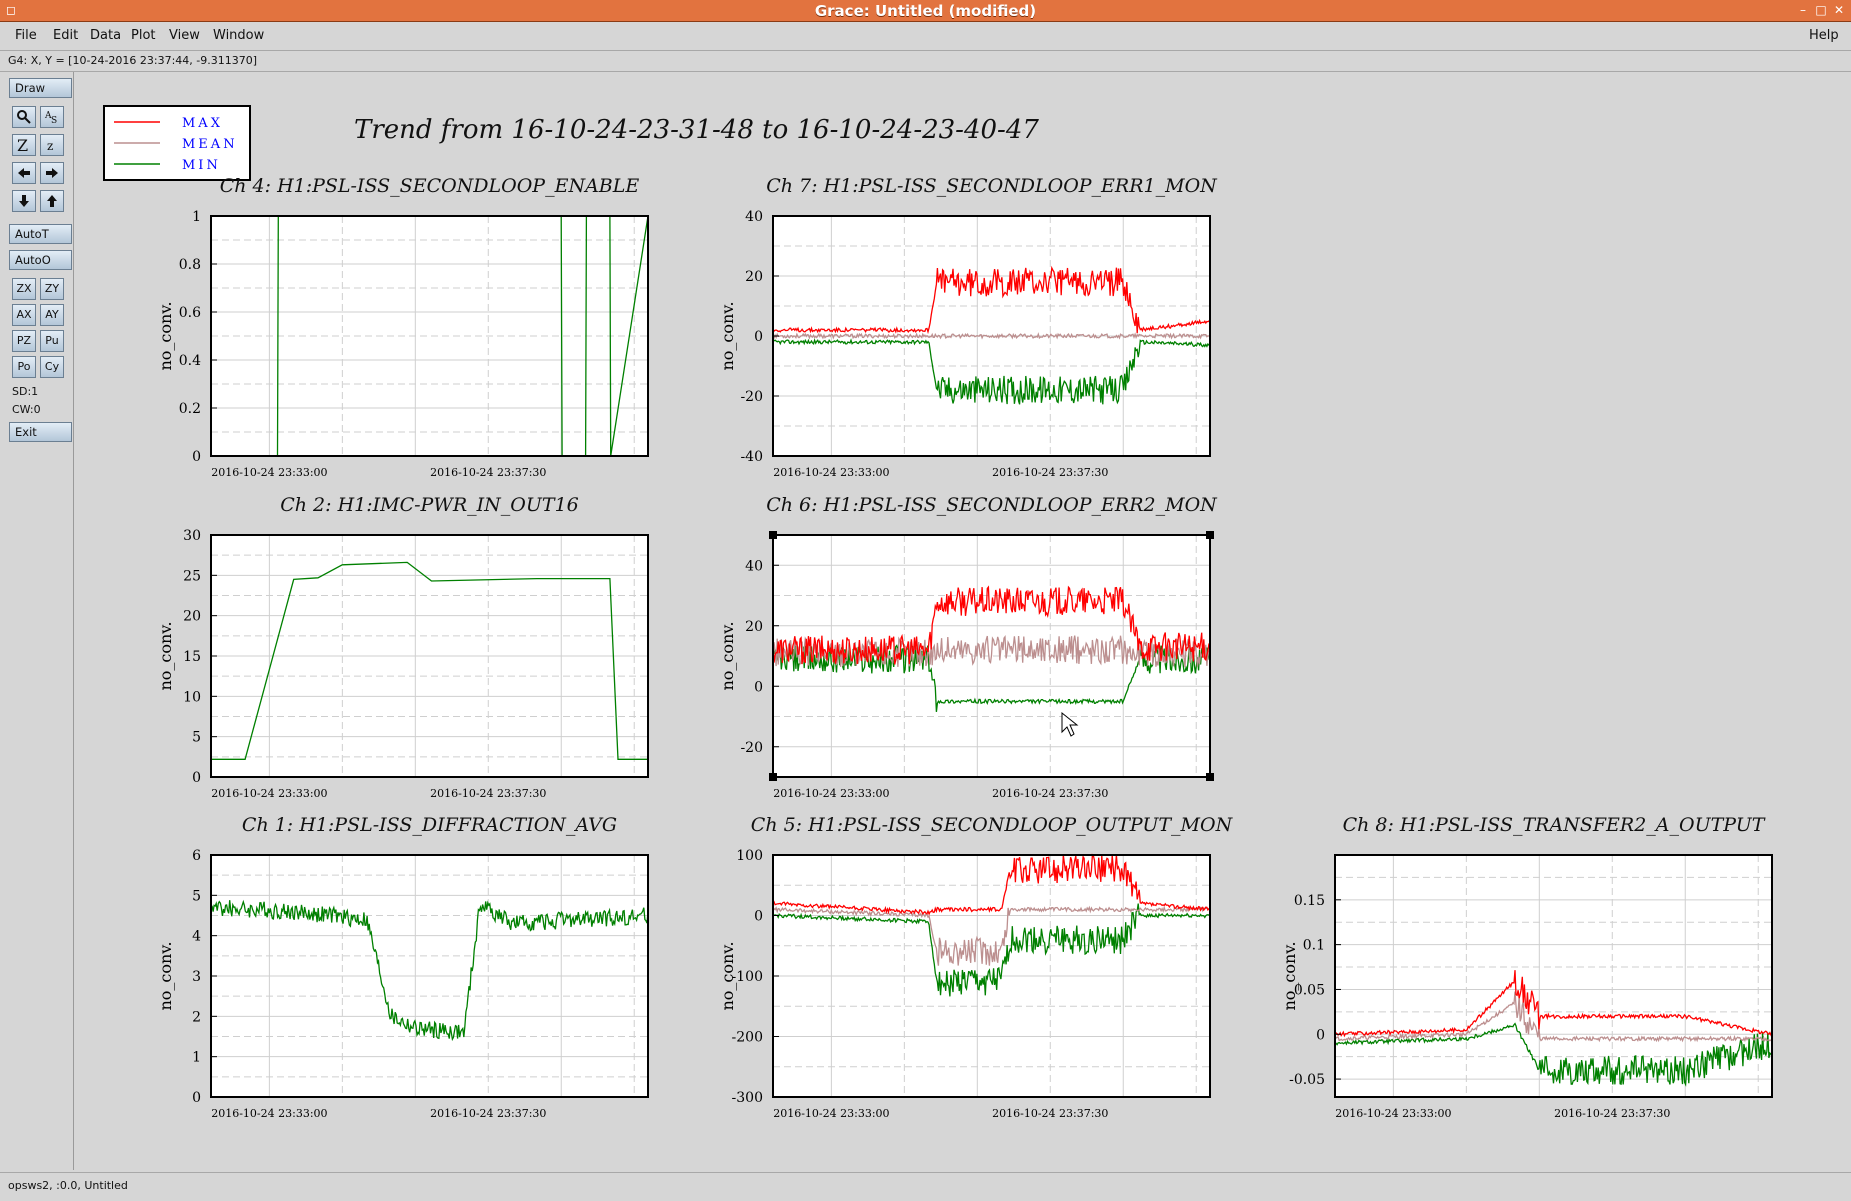  I want to click on maximize-icon: □, so click(1821, 10).